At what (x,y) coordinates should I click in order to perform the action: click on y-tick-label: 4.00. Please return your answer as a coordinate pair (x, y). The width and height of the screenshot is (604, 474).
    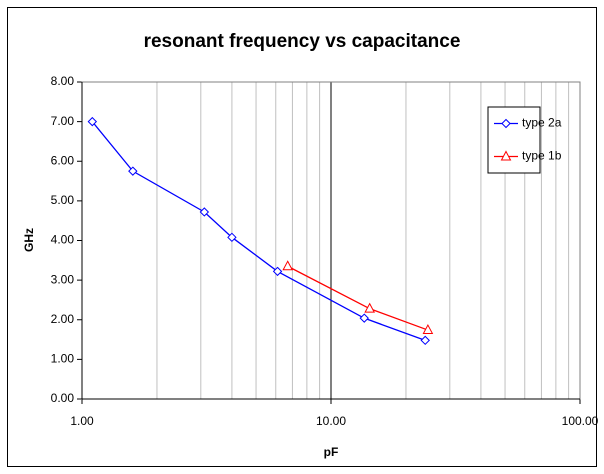
    Looking at the image, I should click on (63, 240).